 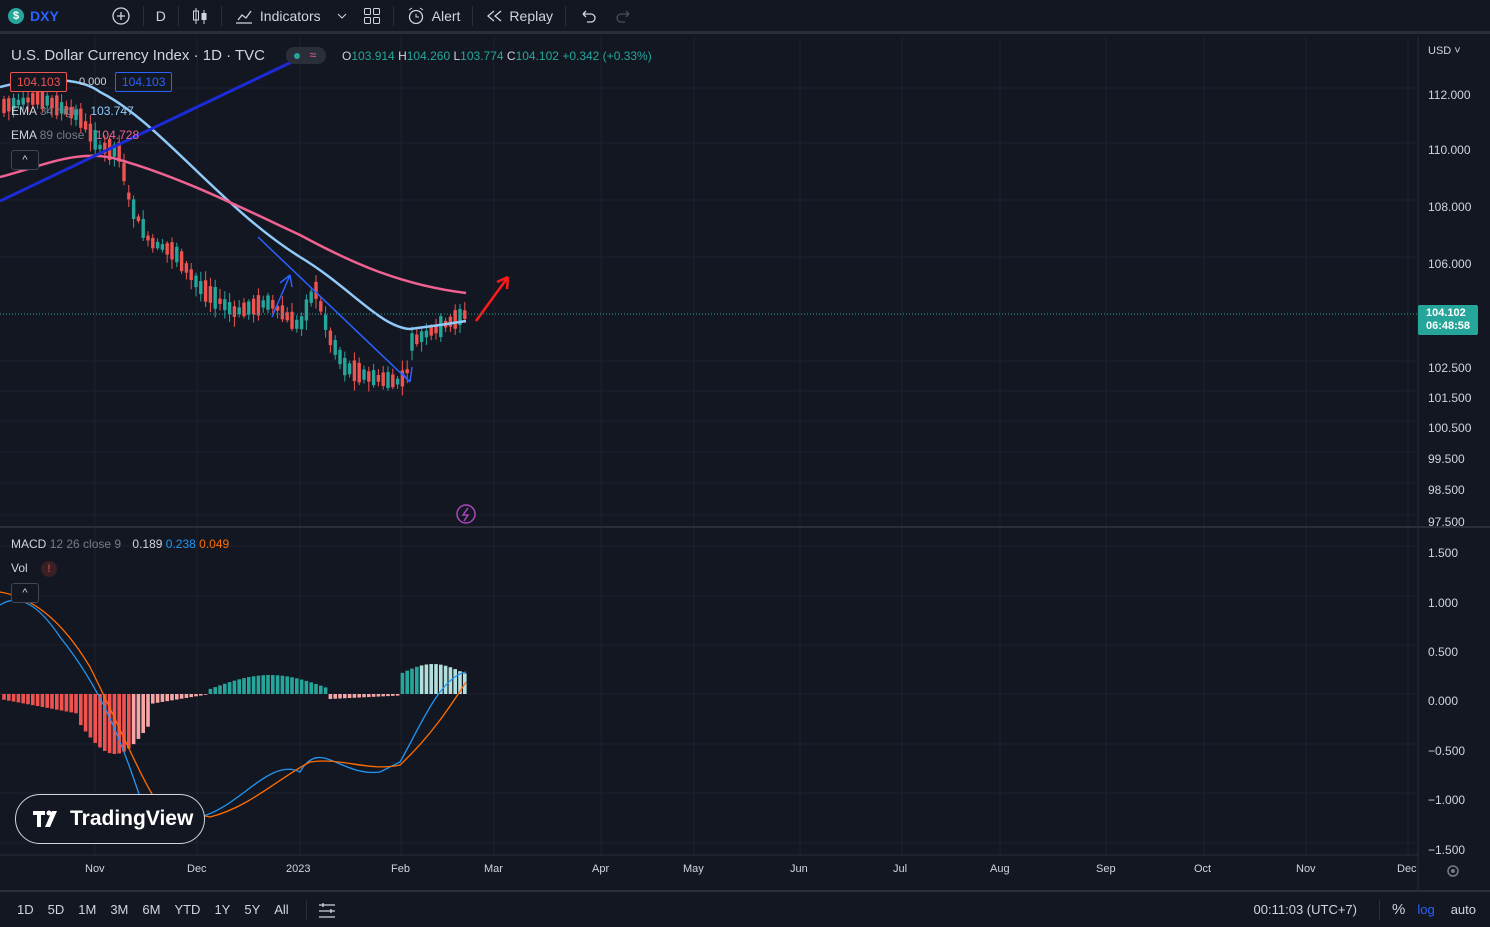 I want to click on range-button-1d: 1D, so click(x=25, y=909).